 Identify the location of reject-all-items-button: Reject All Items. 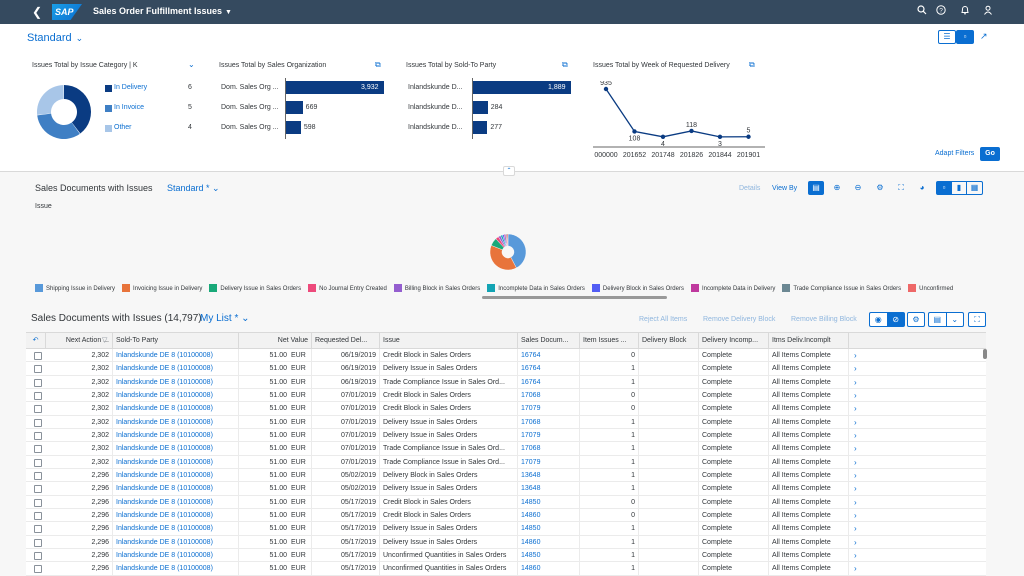
(663, 319).